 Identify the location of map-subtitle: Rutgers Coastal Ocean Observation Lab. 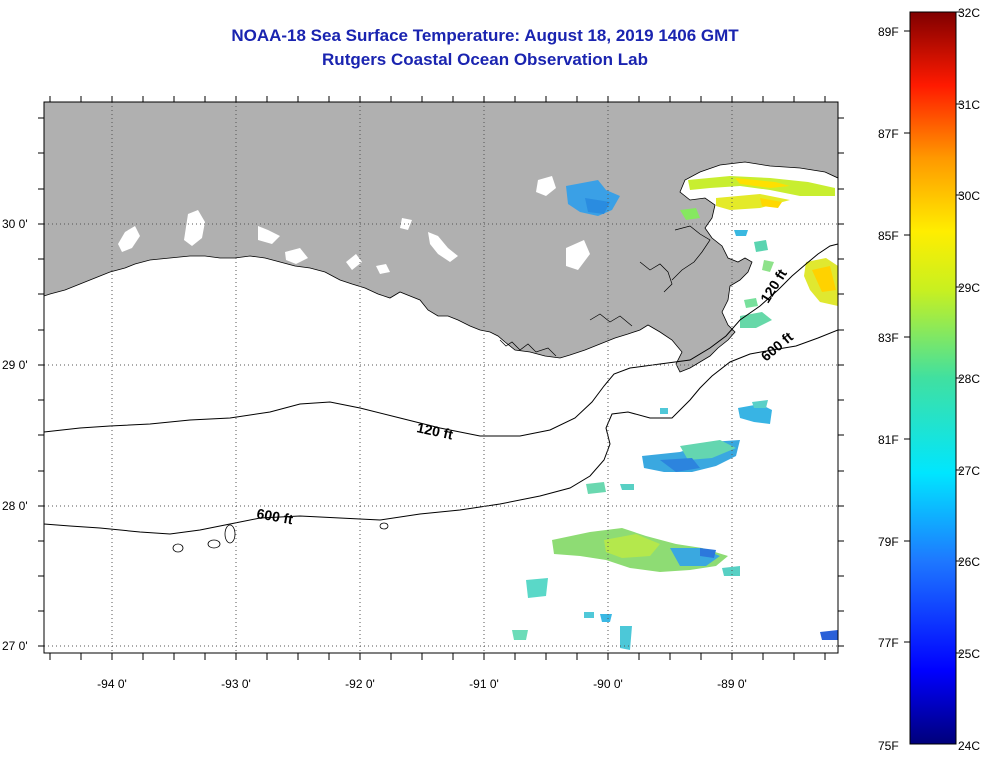
(485, 59).